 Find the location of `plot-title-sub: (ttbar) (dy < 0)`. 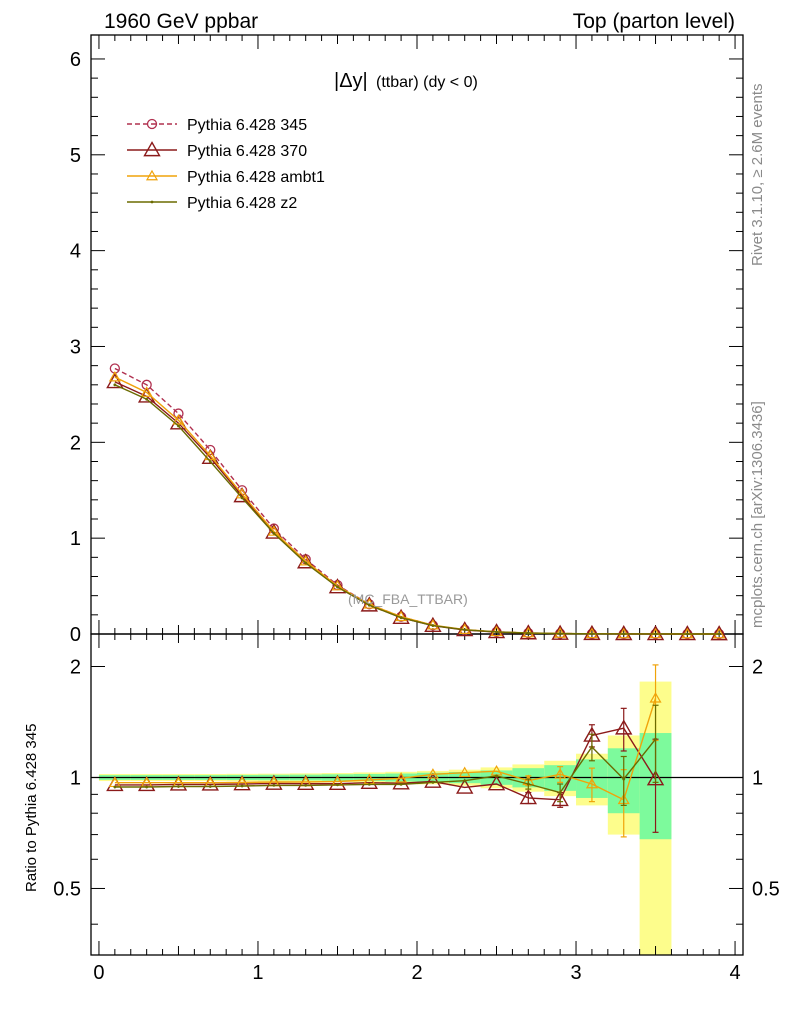

plot-title-sub: (ttbar) (dy < 0) is located at coordinates (427, 82).